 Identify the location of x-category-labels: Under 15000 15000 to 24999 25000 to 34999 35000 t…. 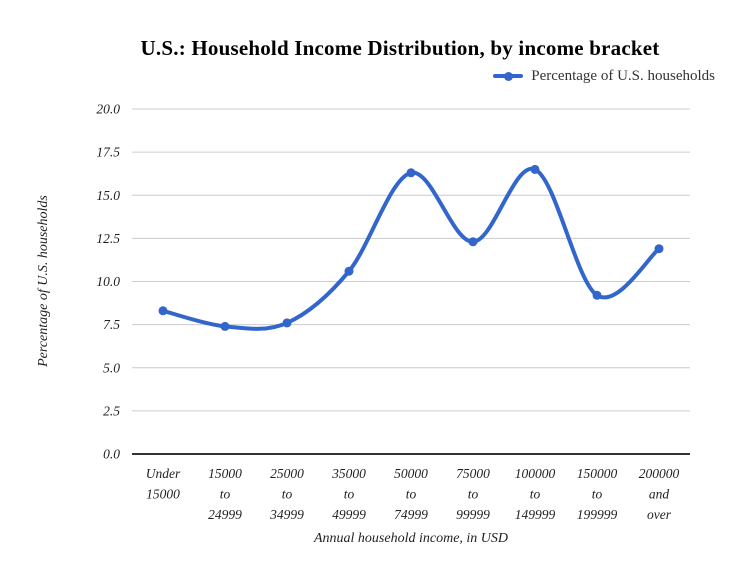
(413, 494).